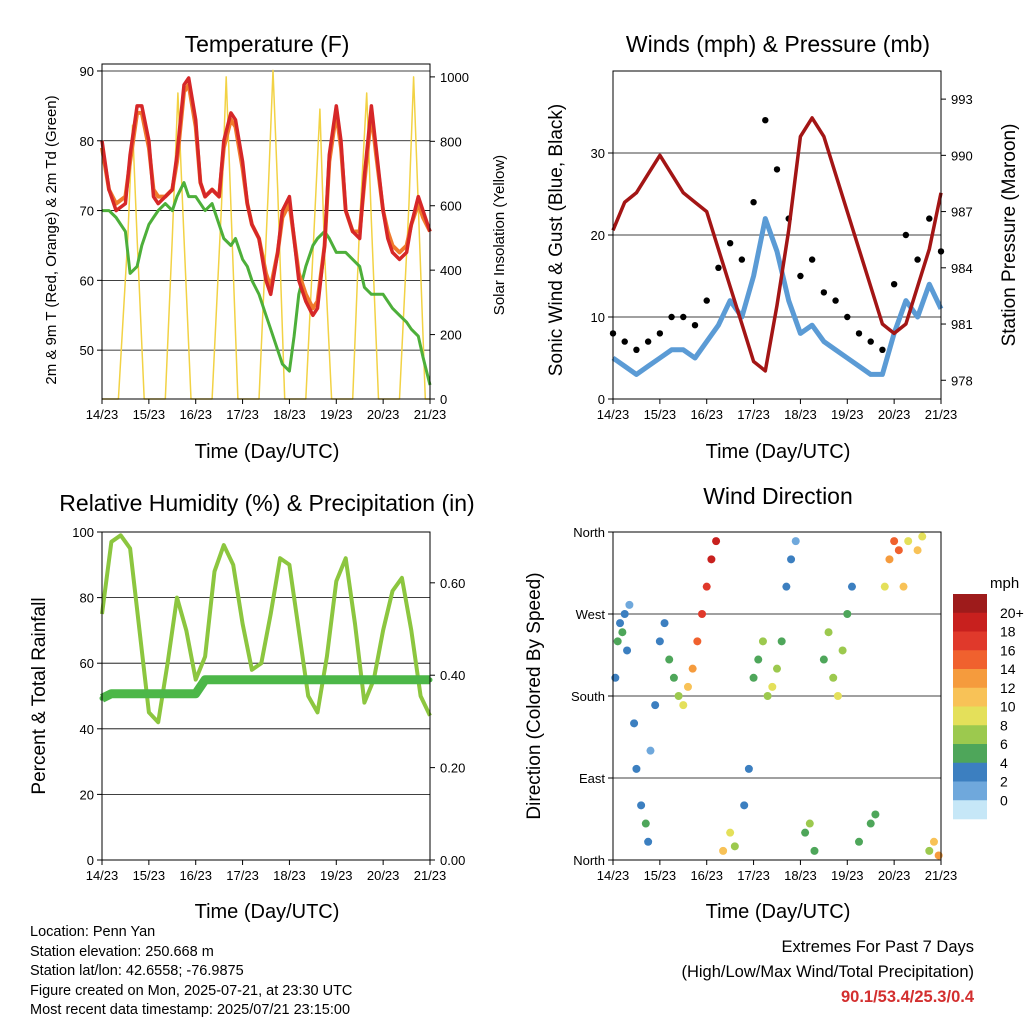 This screenshot has height=1024, width=1024. Describe the element at coordinates (137, 971) in the screenshot. I see `station-latlon: Station lat/lon: 42.6558; -76.9875` at that location.